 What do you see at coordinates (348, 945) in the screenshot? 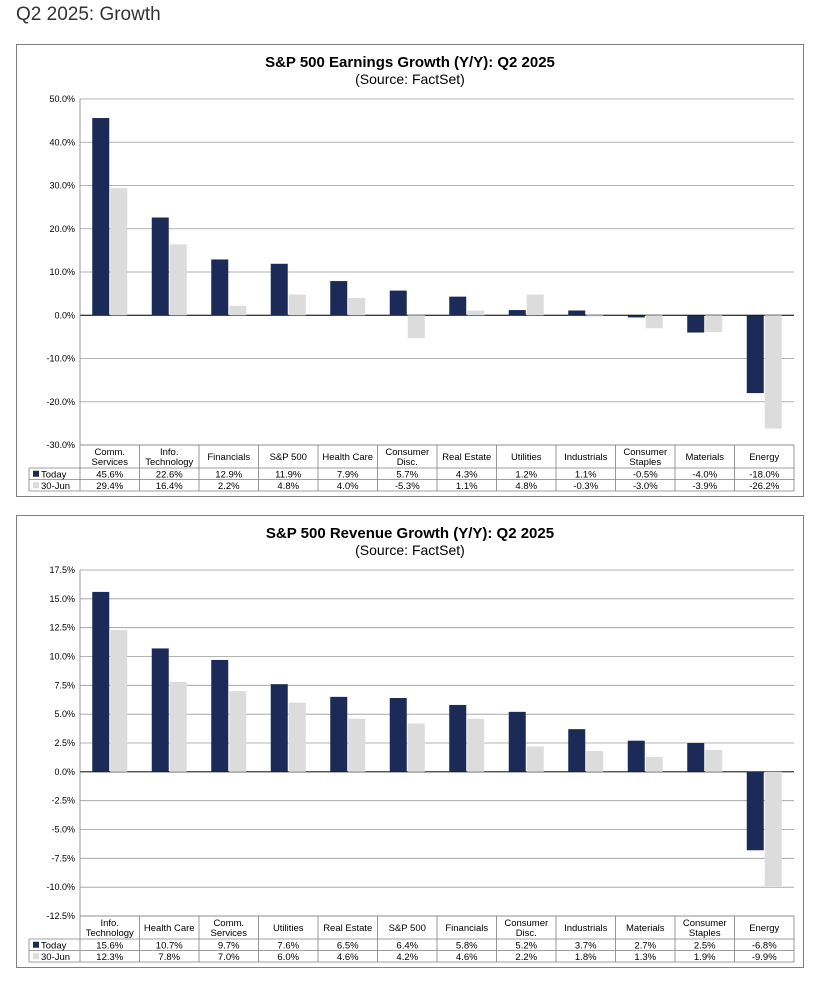
I see `revenue-data-label: 6.5%` at bounding box center [348, 945].